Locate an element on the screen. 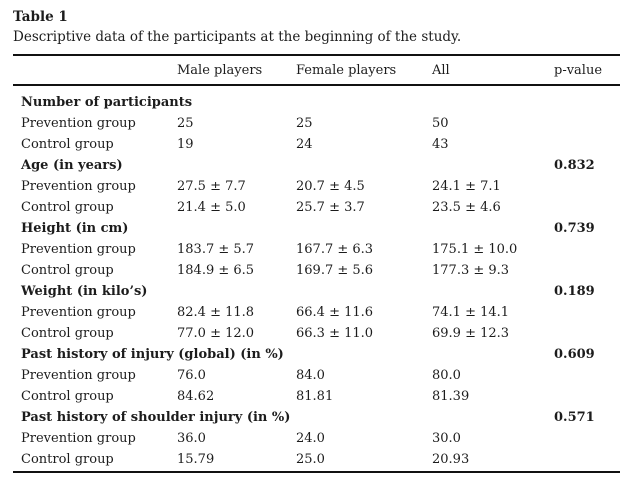 Image resolution: width=634 pixels, height=490 pixels. cell-female: 66.4 ± 11.6 is located at coordinates (335, 312).